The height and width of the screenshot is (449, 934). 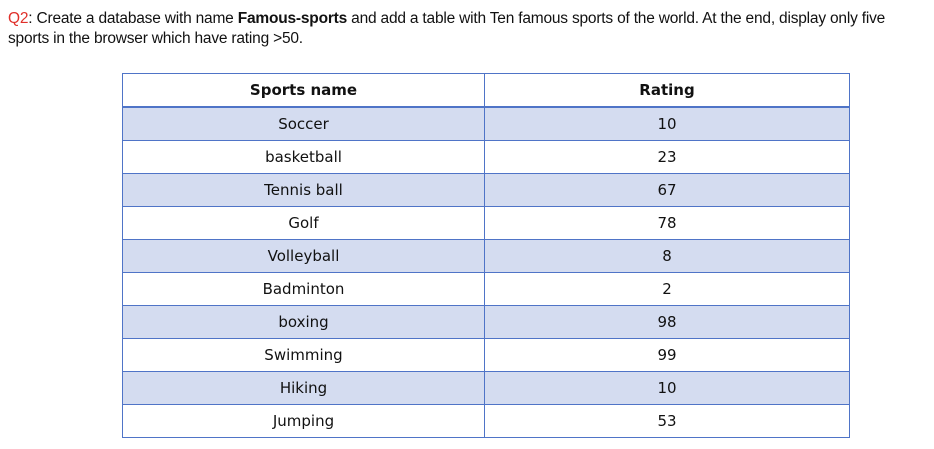 I want to click on rating-cell: 2, so click(x=667, y=289).